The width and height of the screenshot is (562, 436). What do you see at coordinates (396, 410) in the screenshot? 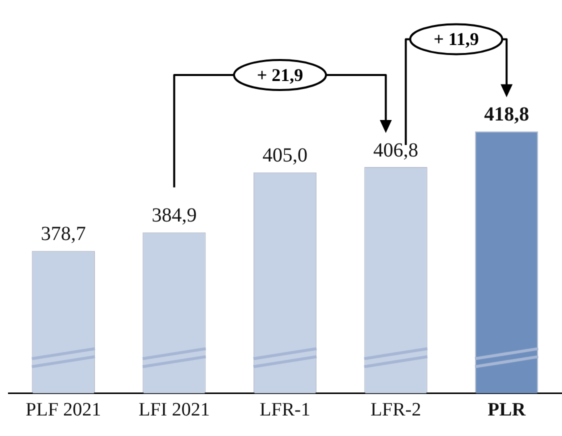
I see `x-tick-label: LFR-2` at bounding box center [396, 410].